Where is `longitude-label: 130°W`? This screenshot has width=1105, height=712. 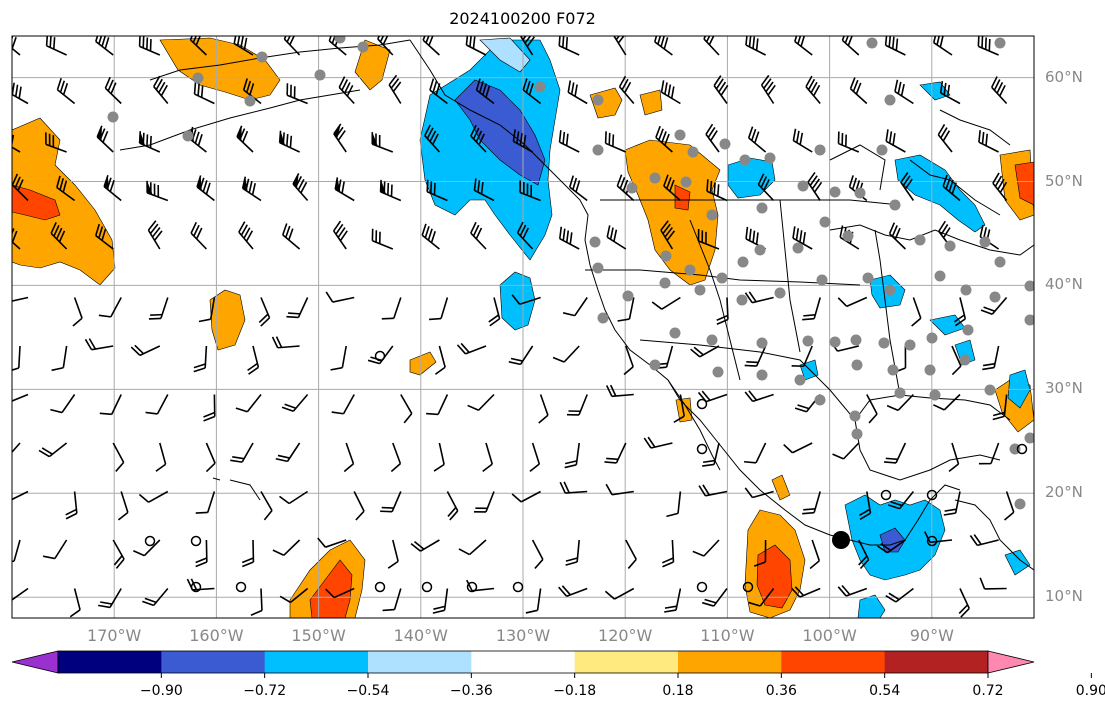 longitude-label: 130°W is located at coordinates (523, 635).